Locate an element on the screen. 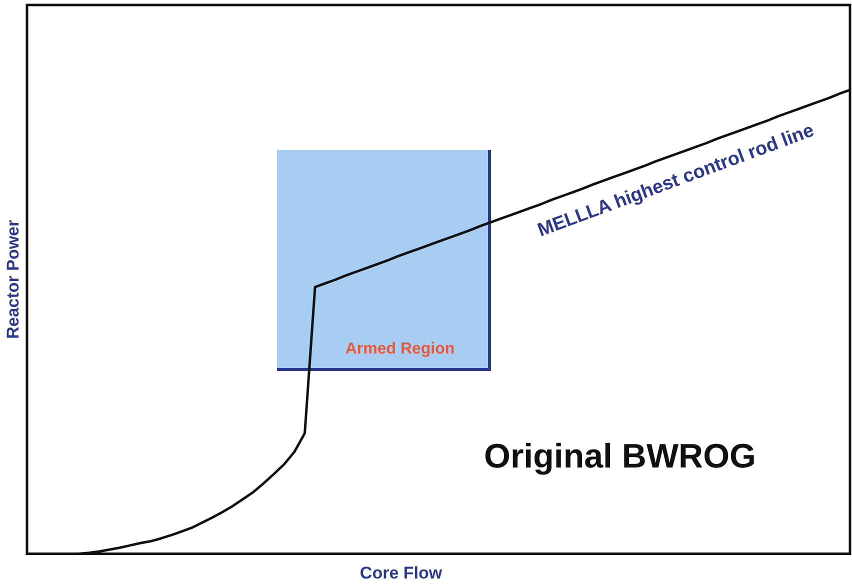  y-axis-title: Reactor Power is located at coordinates (13, 279).